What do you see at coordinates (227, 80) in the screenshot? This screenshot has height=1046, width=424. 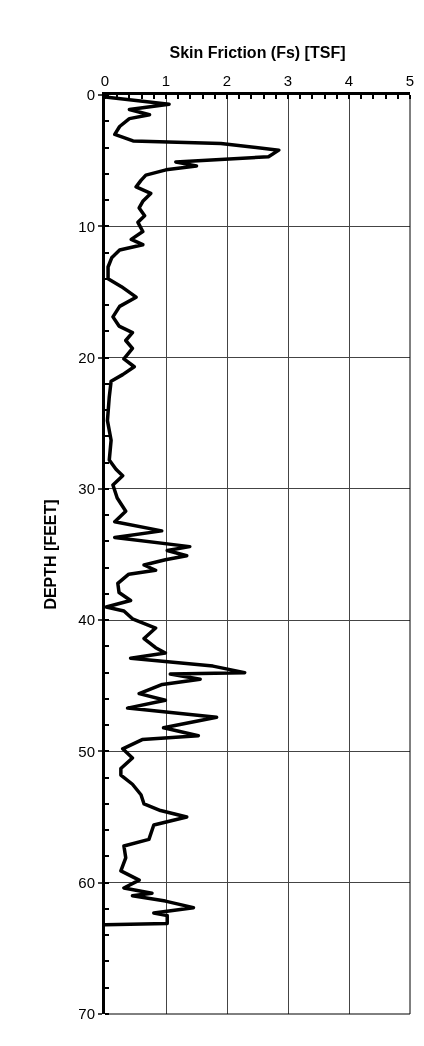 I see `x-tick-label: 2` at bounding box center [227, 80].